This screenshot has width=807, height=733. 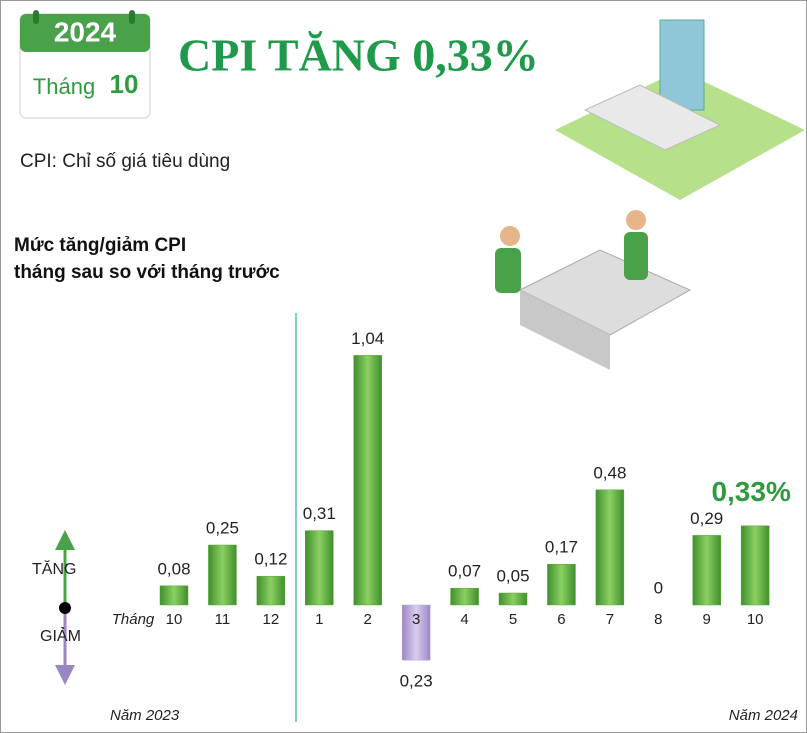 What do you see at coordinates (416, 681) in the screenshot?
I see `value-label: 0,23` at bounding box center [416, 681].